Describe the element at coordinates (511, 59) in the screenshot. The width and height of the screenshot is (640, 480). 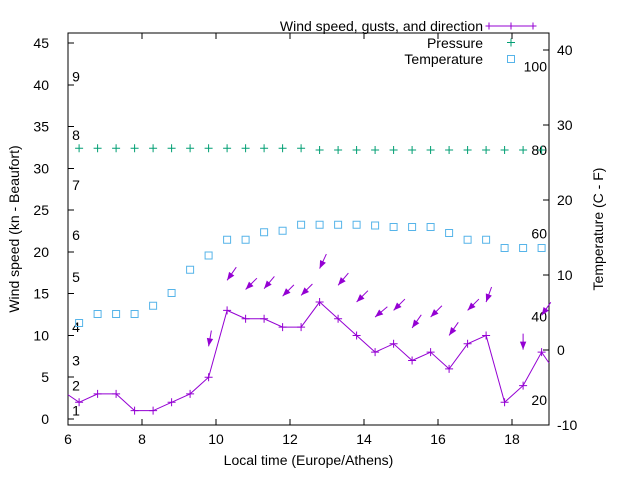
I see `legend-temperature-sample` at that location.